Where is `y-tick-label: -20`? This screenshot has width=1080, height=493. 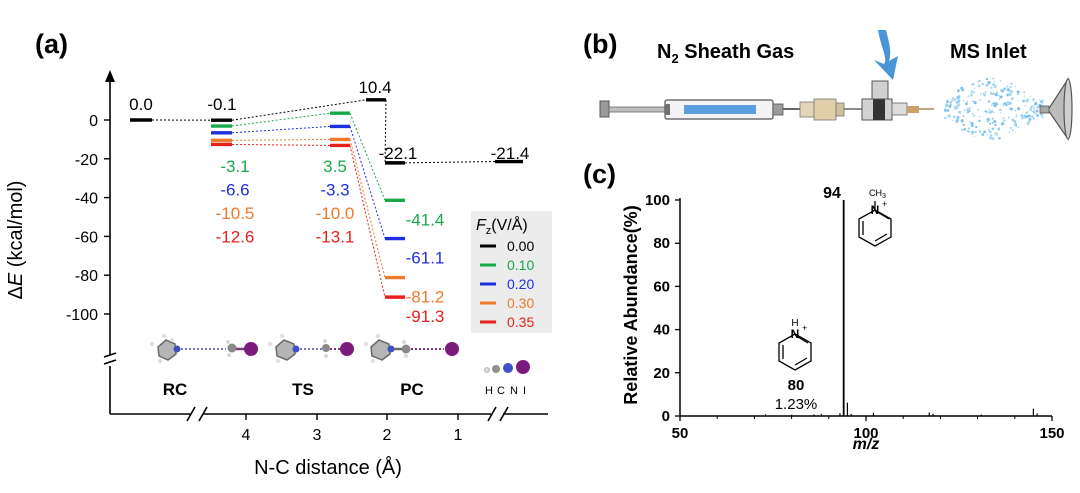
y-tick-label: -20 is located at coordinates (86, 160).